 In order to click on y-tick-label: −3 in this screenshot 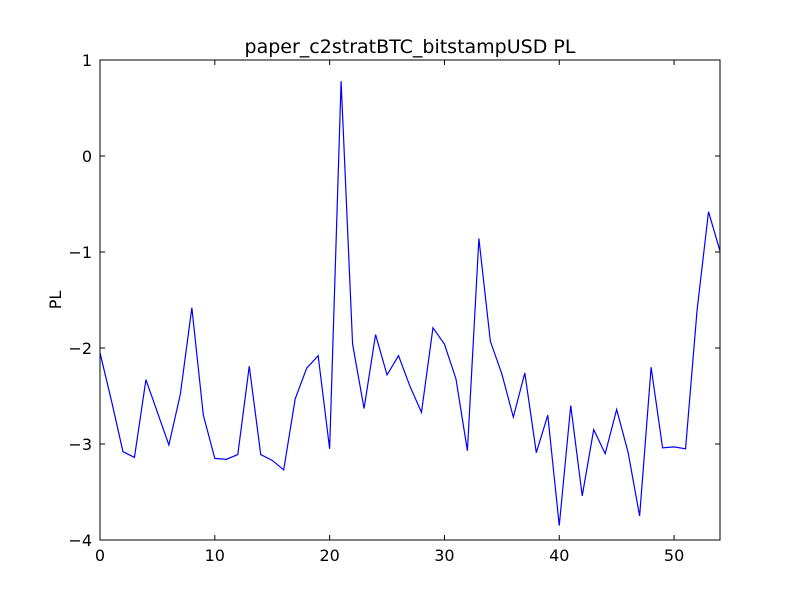, I will do `click(80, 444)`.